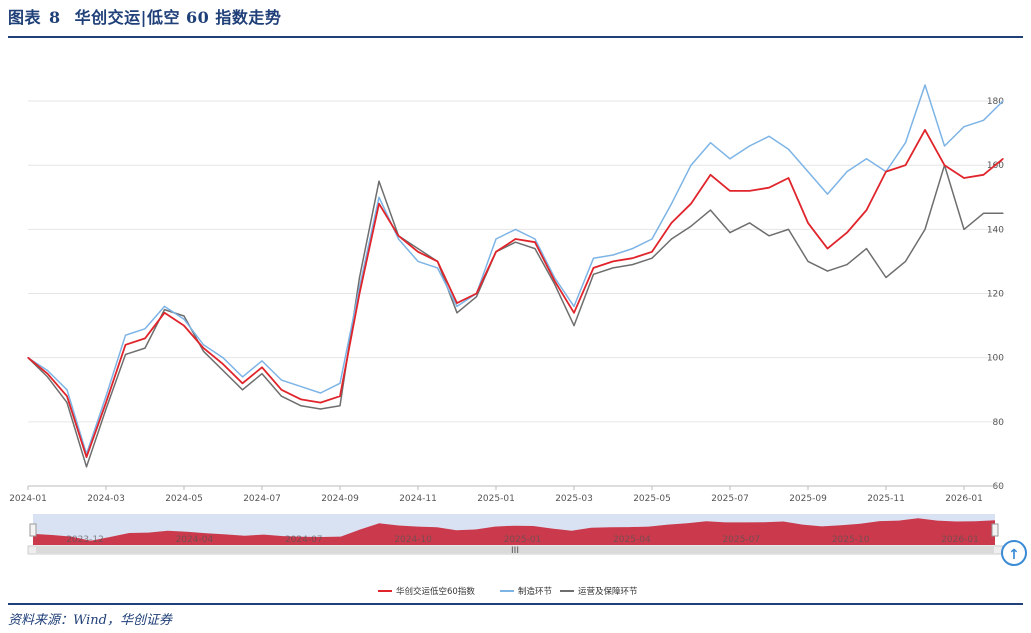 The height and width of the screenshot is (633, 1031). Describe the element at coordinates (508, 591) in the screenshot. I see `chart-legend: 华创交运低空60指数 制造环节 运营及保障环节` at that location.